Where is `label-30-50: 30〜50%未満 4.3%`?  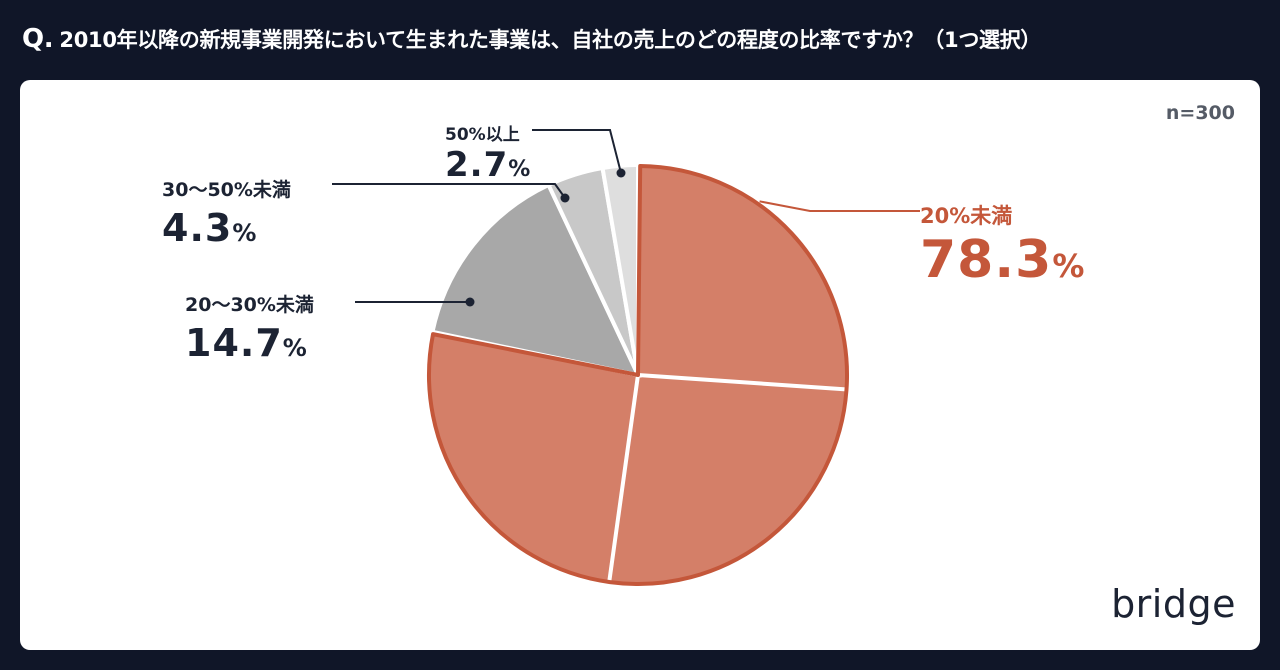
label-30-50: 30〜50%未満 4.3% is located at coordinates (226, 212).